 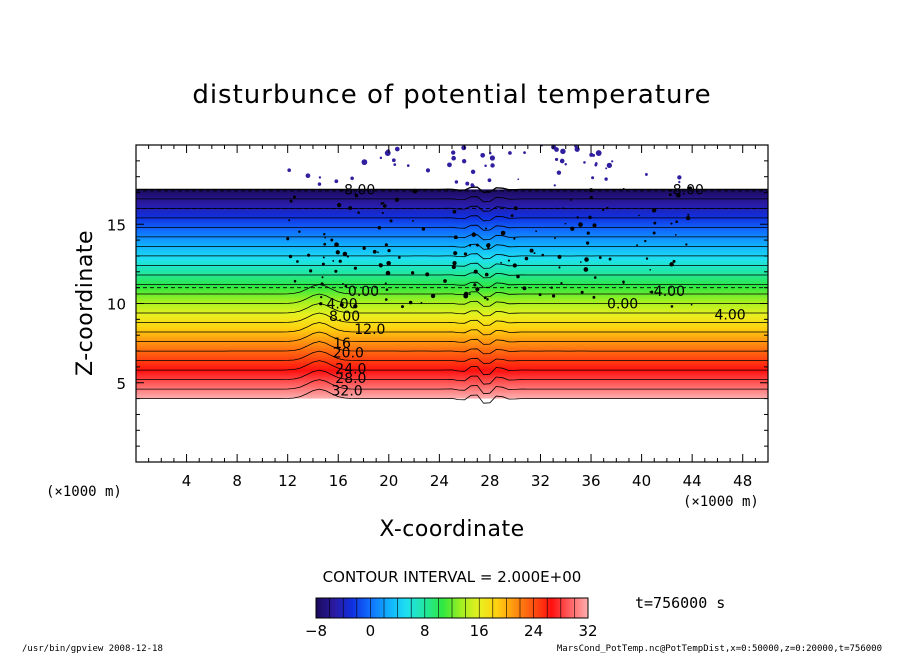 I want to click on x-unit-left: (×1000 m), so click(x=84, y=492).